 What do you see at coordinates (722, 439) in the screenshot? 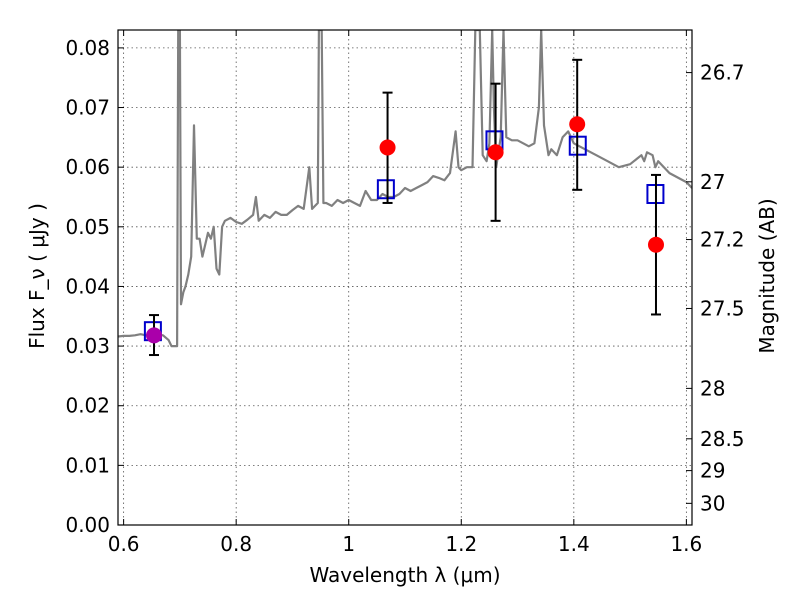
I see `right-tick-label: 28.5` at bounding box center [722, 439].